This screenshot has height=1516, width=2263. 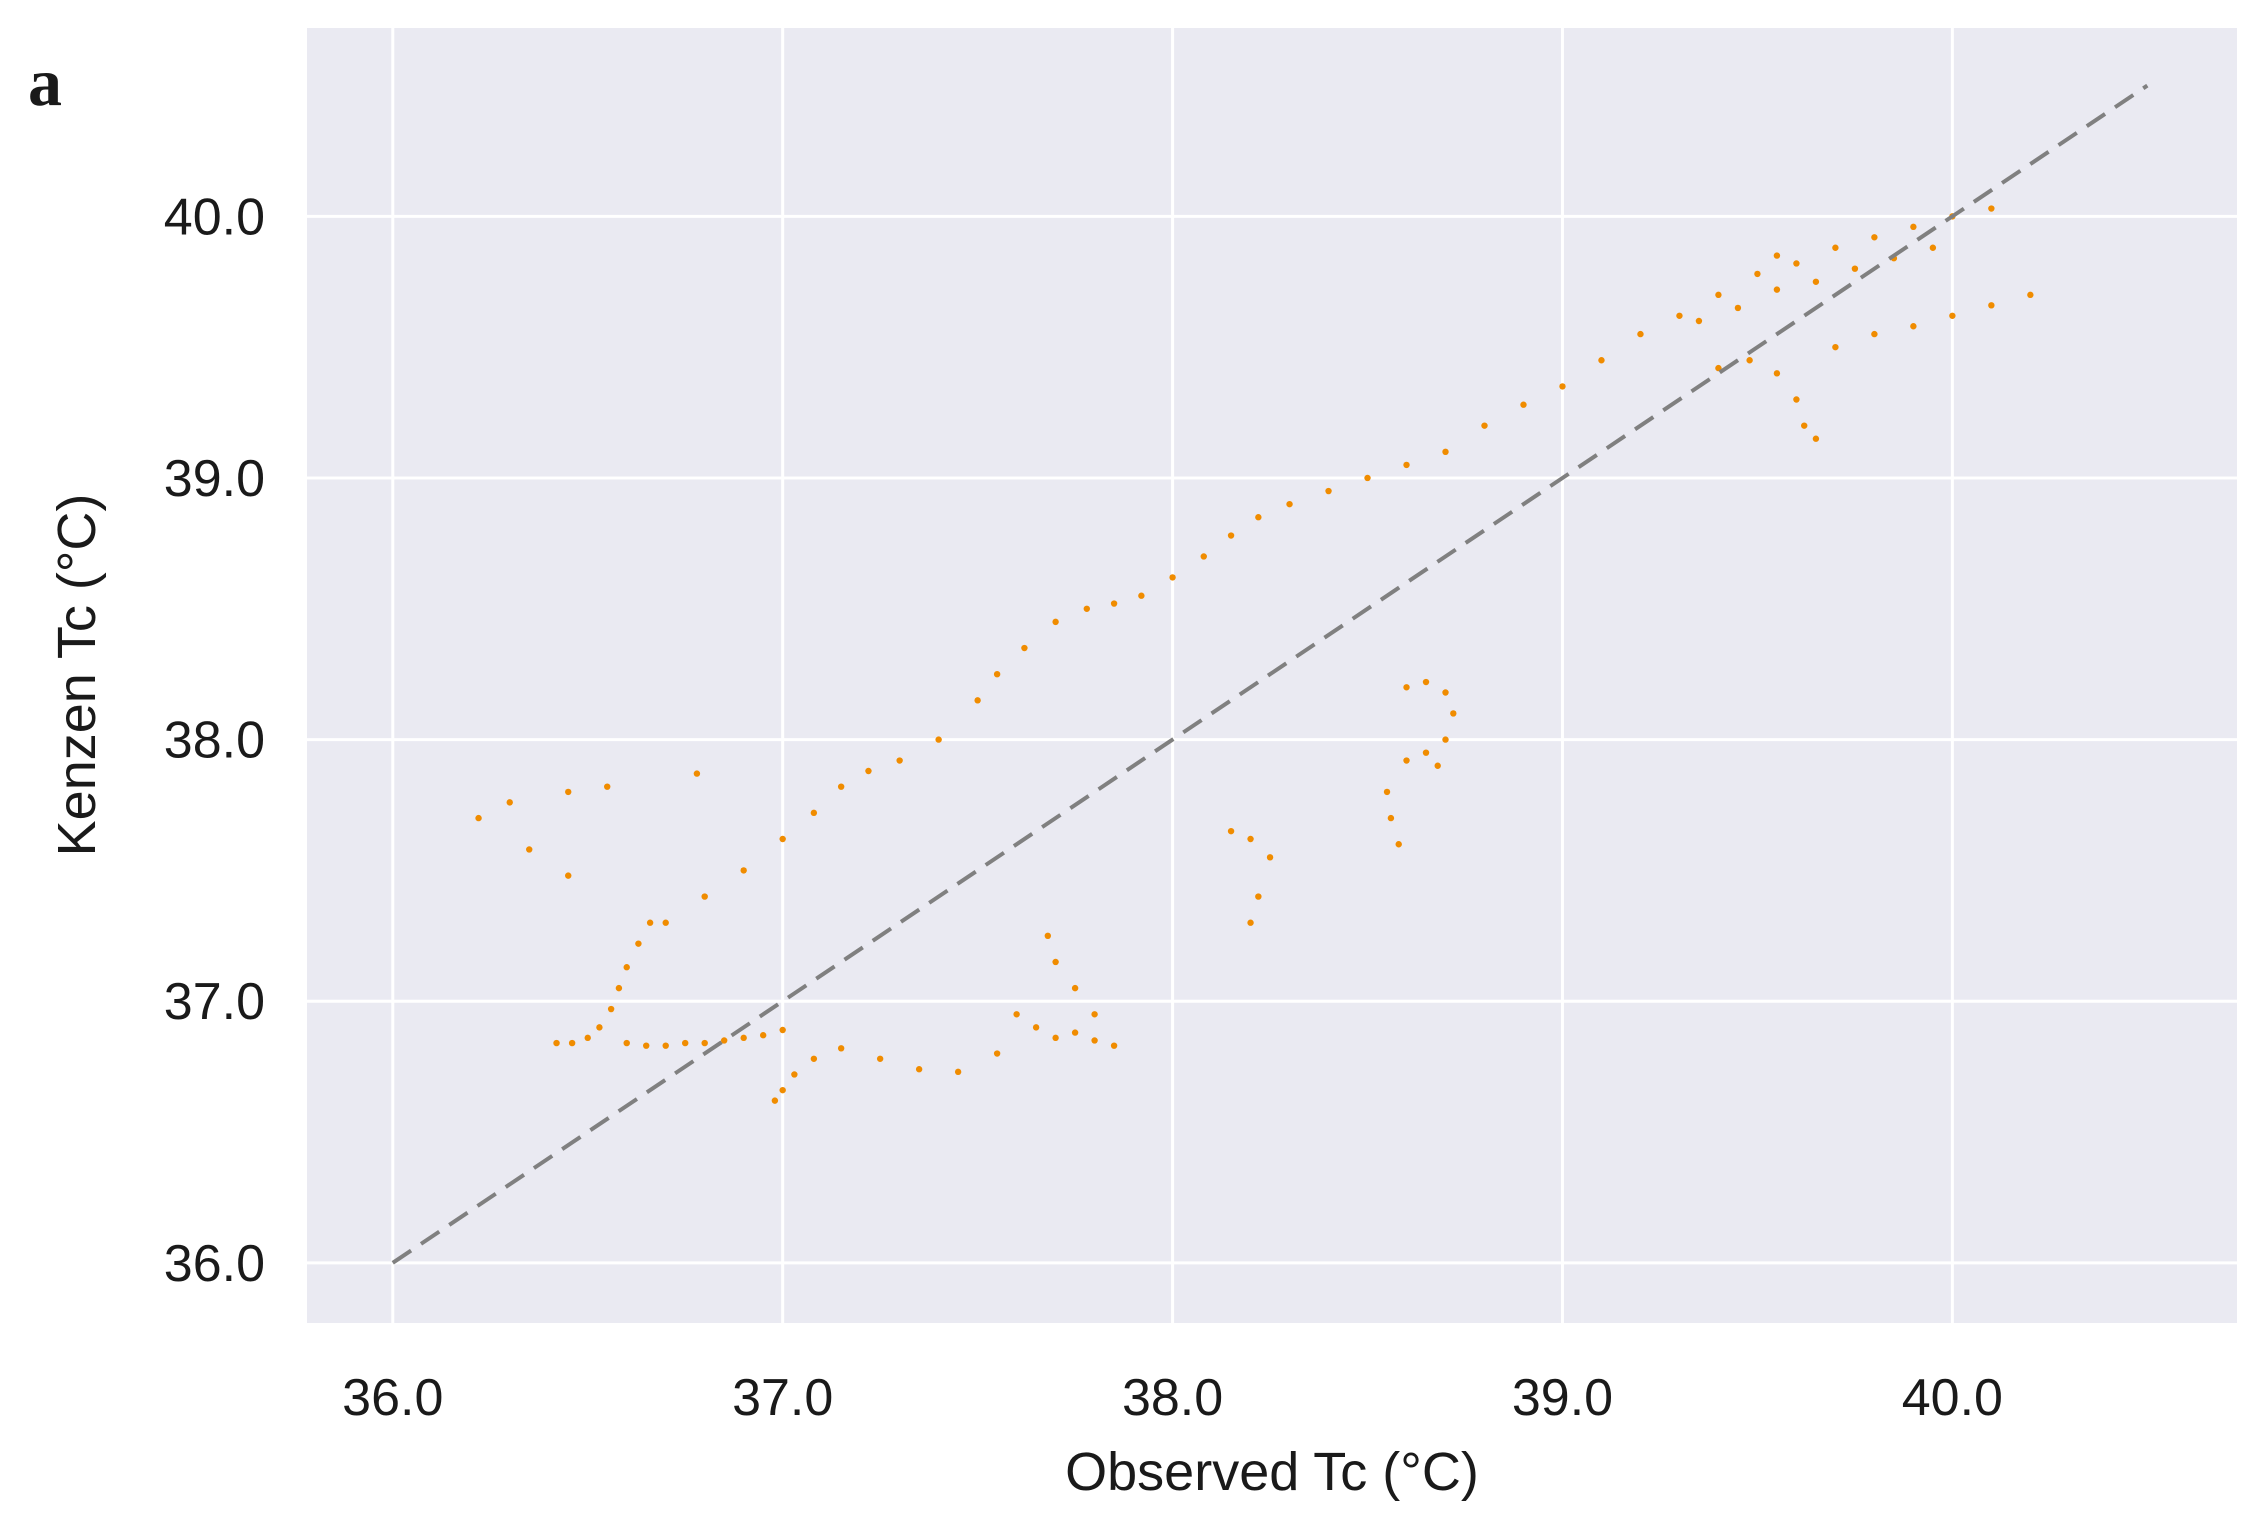 I want to click on y-axis-ticks: 36.0 37.0 38.0 39.0 40.0, so click(x=214, y=740).